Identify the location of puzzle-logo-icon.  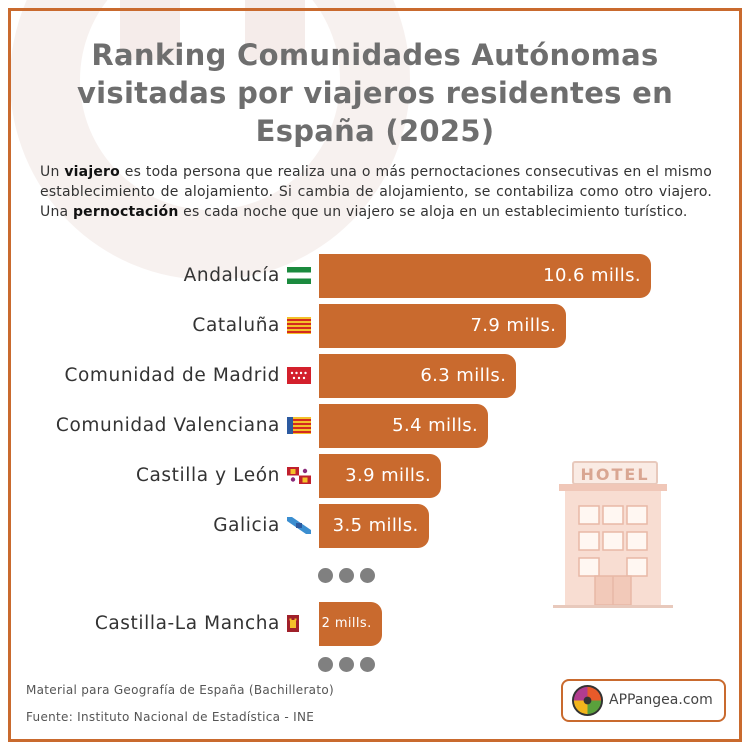
(587, 700).